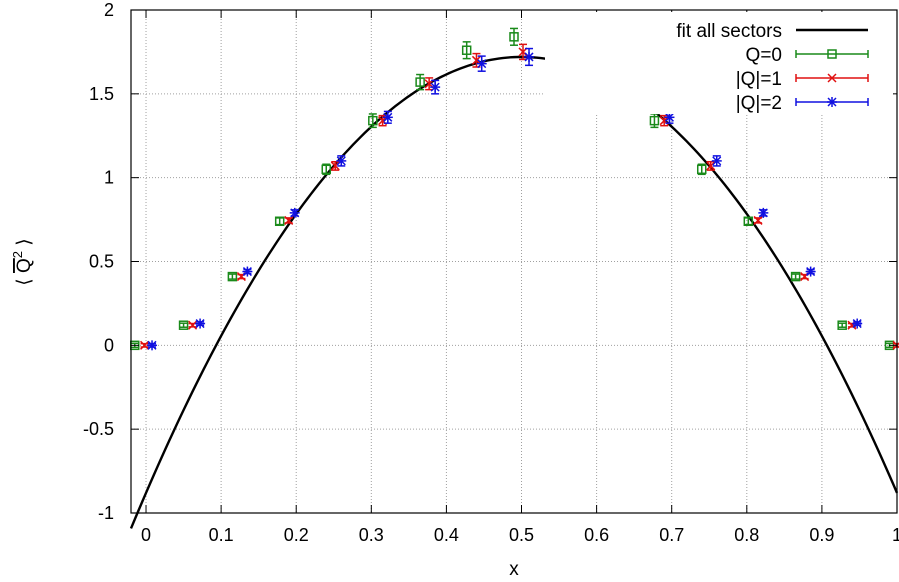 The height and width of the screenshot is (582, 899). I want to click on x-tick-label: 0.9, so click(821, 535).